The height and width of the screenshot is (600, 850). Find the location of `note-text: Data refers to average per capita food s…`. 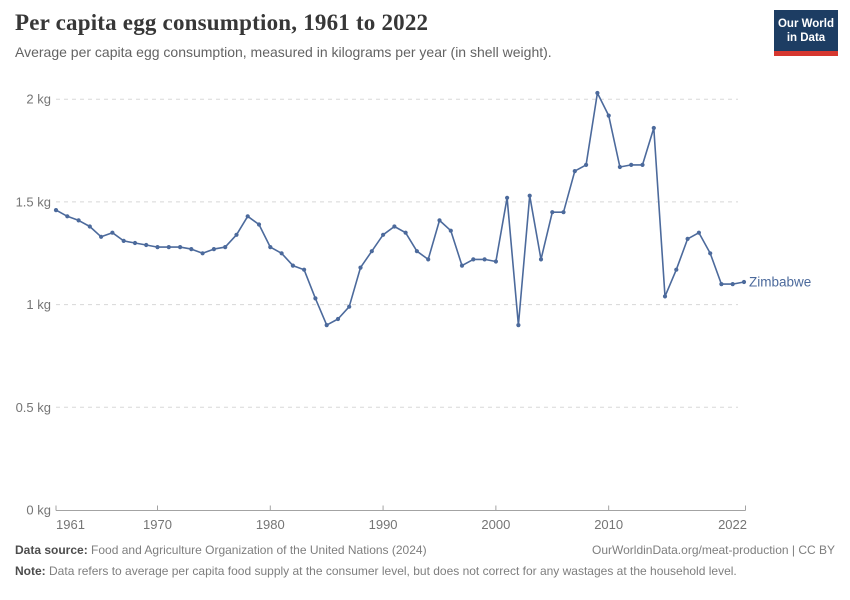

note-text: Data refers to average per capita food s… is located at coordinates (393, 571).